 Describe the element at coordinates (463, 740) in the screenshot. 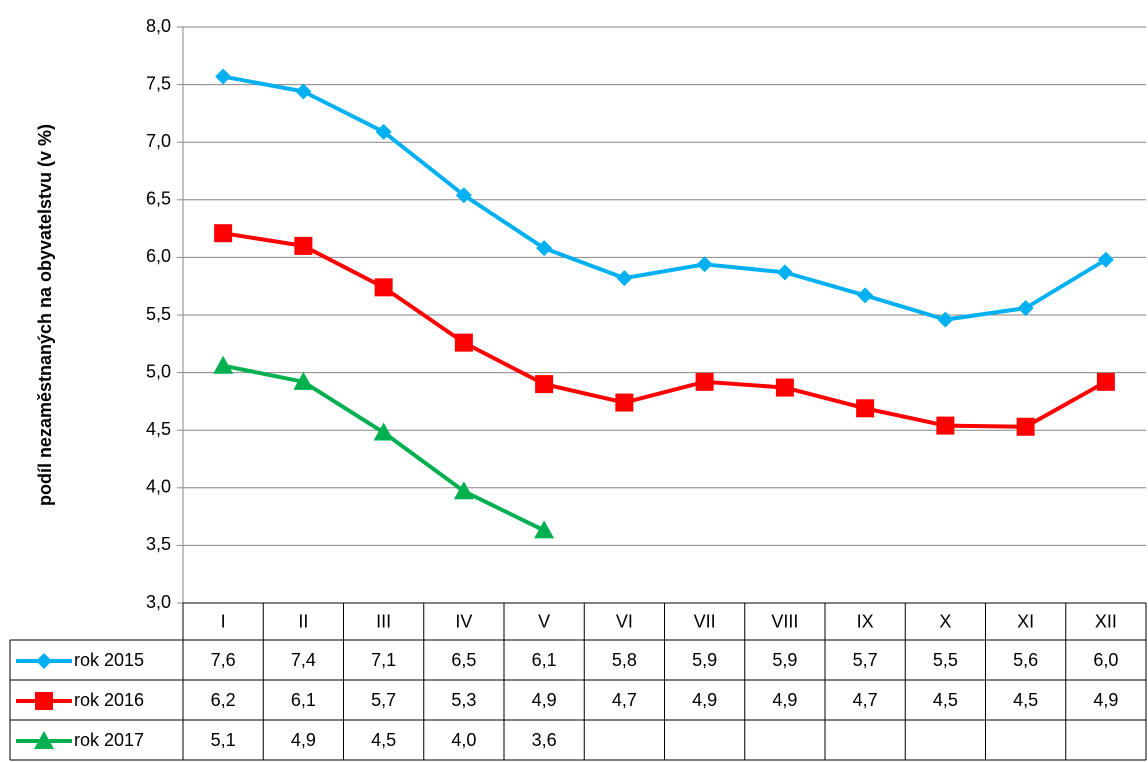

I see `table-value: 4,0` at that location.